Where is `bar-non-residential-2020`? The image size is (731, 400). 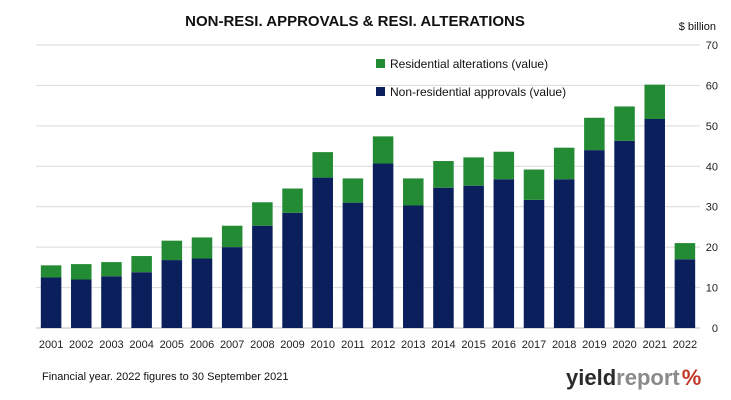
bar-non-residential-2020 is located at coordinates (624, 234).